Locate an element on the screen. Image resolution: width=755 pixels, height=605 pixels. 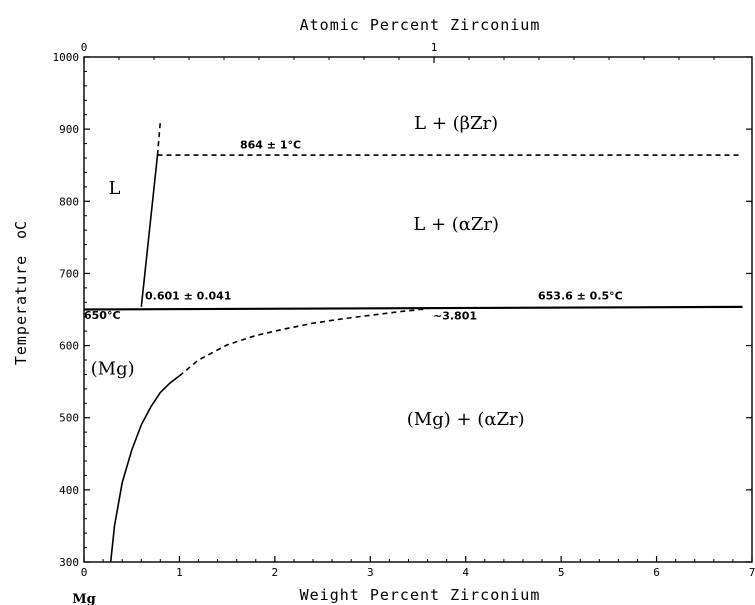
phase-region-label: L + (αZr) is located at coordinates (456, 224).